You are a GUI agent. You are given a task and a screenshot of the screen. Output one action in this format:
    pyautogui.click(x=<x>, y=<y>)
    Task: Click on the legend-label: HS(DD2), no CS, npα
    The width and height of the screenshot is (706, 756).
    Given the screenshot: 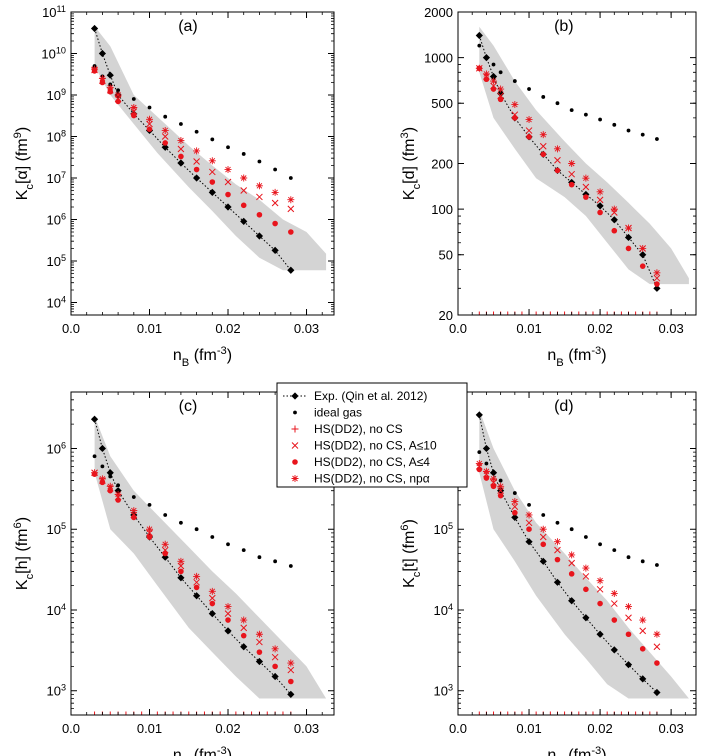 What is the action you would take?
    pyautogui.click(x=372, y=479)
    